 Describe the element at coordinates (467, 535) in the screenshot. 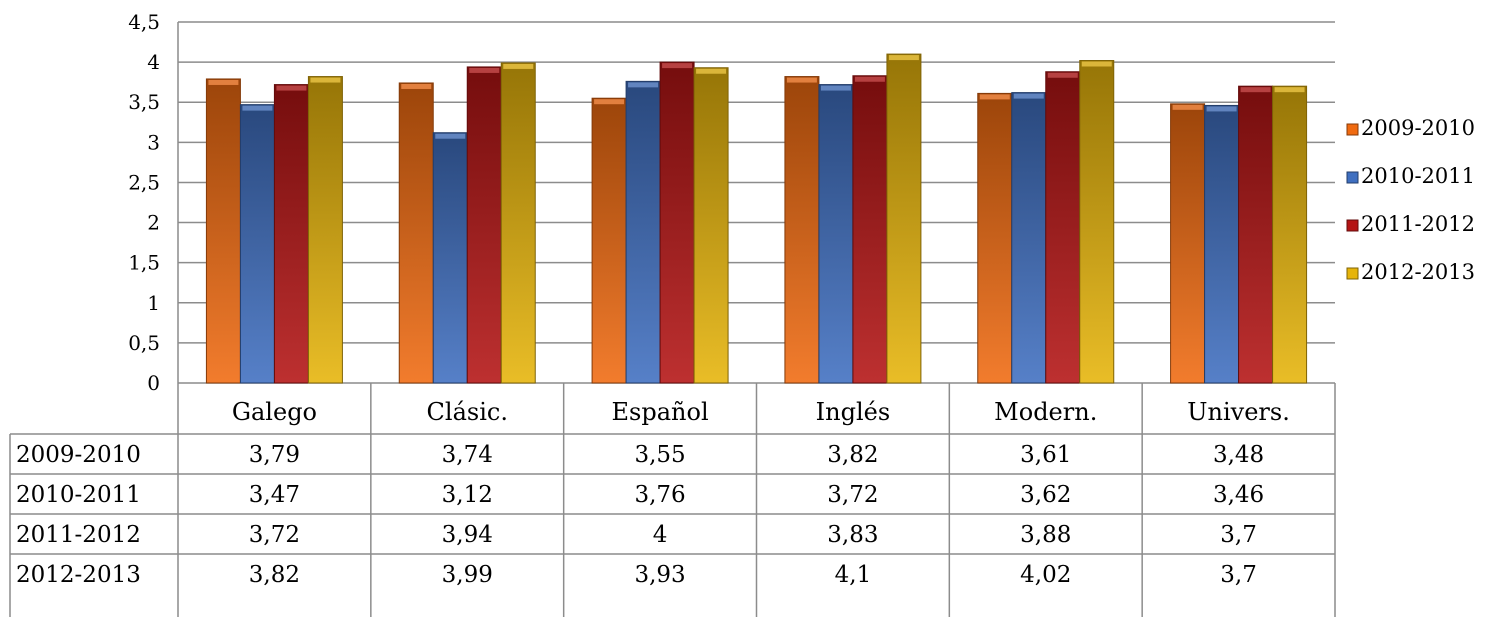

I see `table-cell-value: 3,94` at that location.